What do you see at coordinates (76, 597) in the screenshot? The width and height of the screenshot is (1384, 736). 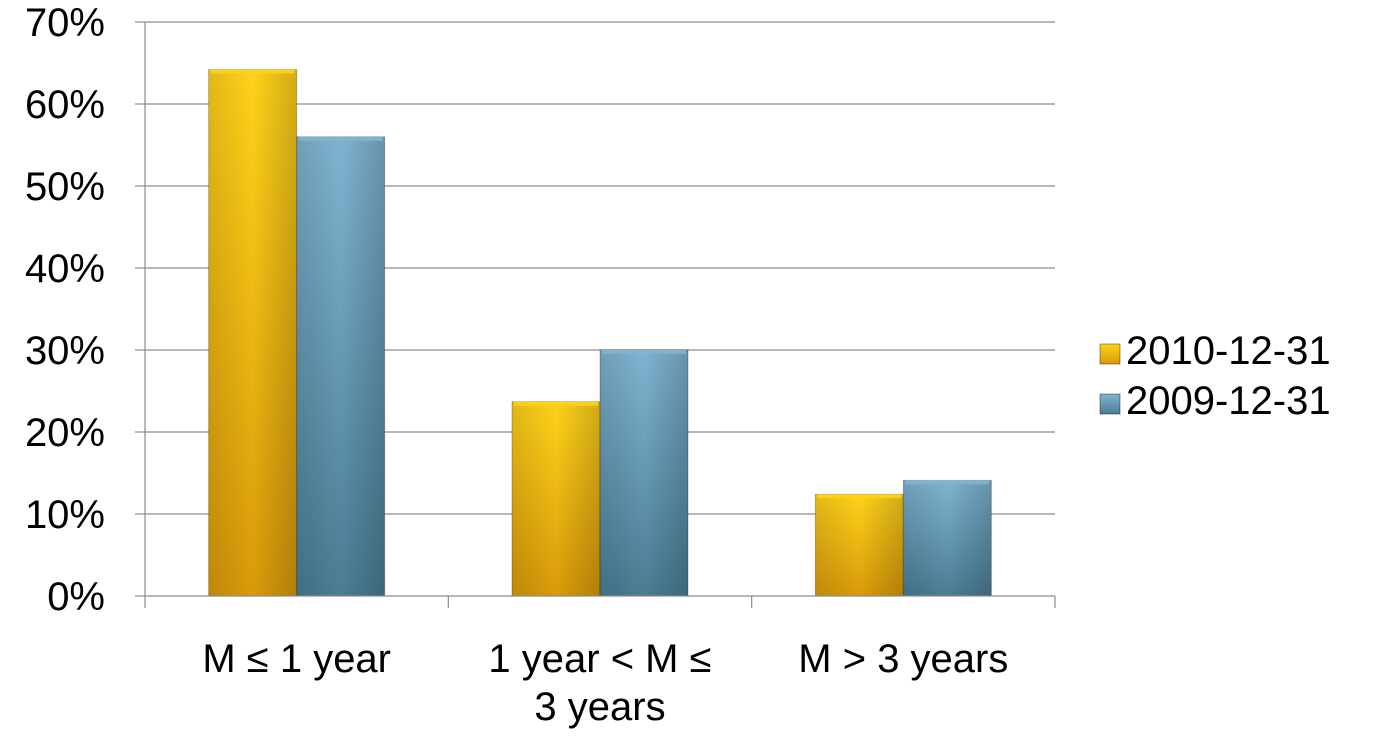 I see `y-tick-label: 0%` at bounding box center [76, 597].